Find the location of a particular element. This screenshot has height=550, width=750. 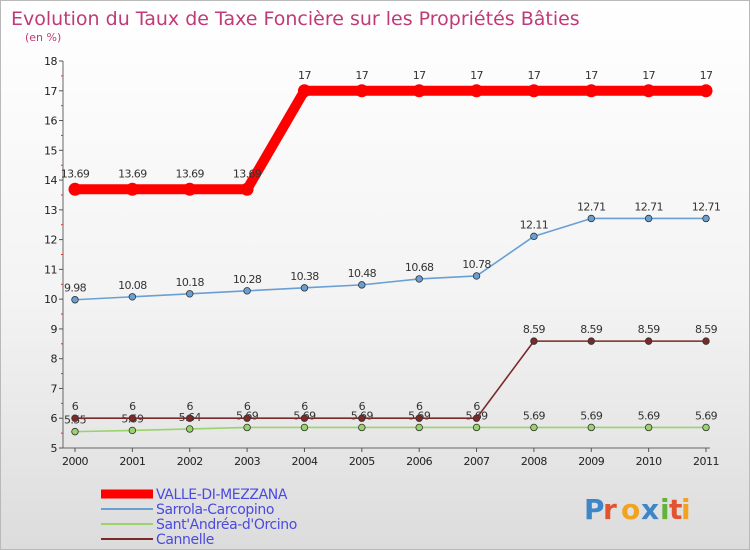

legend-label: Cannelle is located at coordinates (185, 540).